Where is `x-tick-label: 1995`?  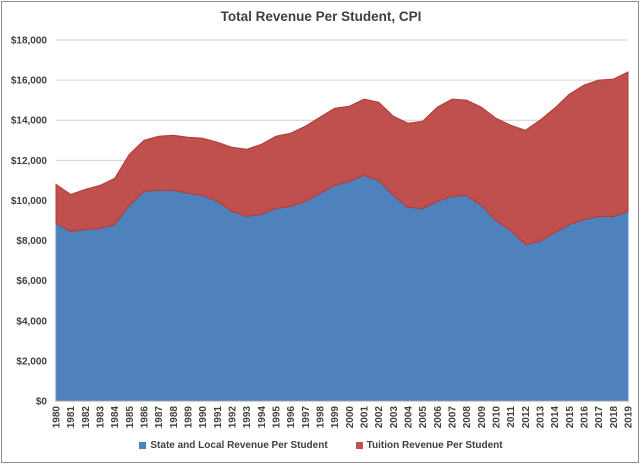
x-tick-label: 1995 is located at coordinates (277, 417).